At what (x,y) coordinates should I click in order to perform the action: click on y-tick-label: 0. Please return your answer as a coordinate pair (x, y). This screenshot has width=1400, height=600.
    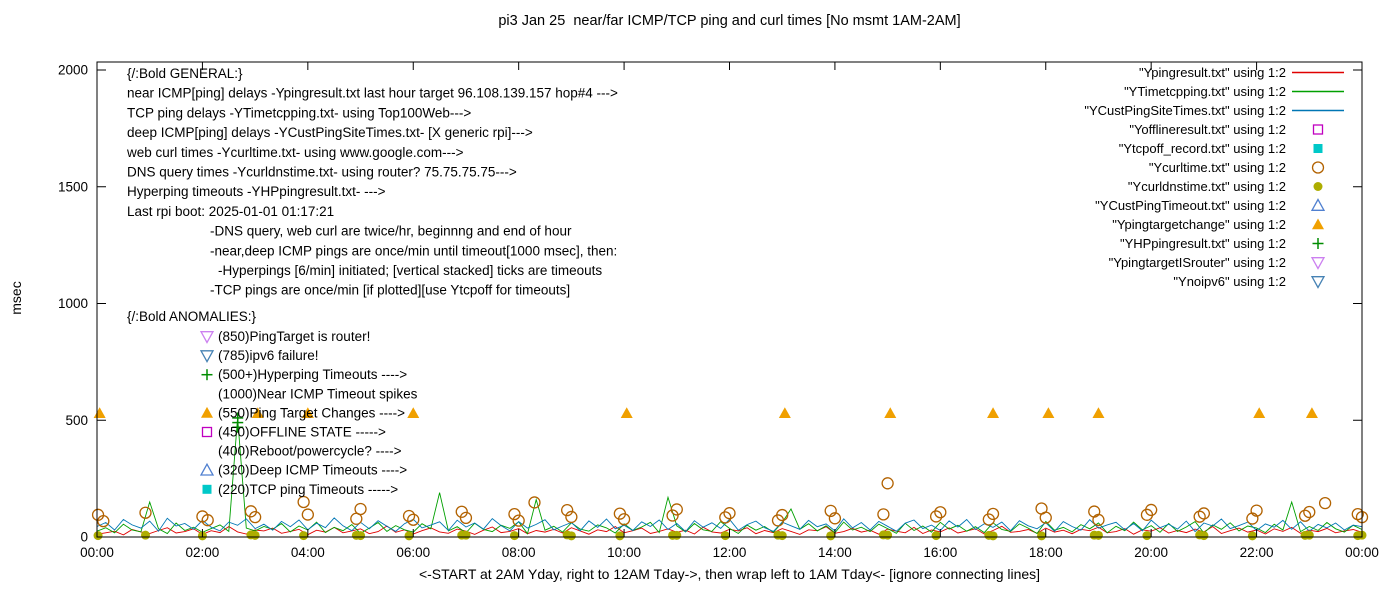
    Looking at the image, I should click on (84, 537).